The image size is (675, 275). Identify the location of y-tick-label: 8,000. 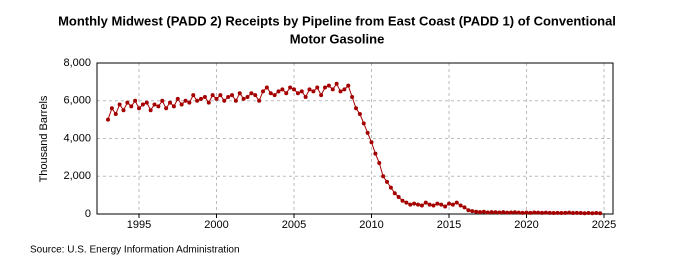
(77, 63).